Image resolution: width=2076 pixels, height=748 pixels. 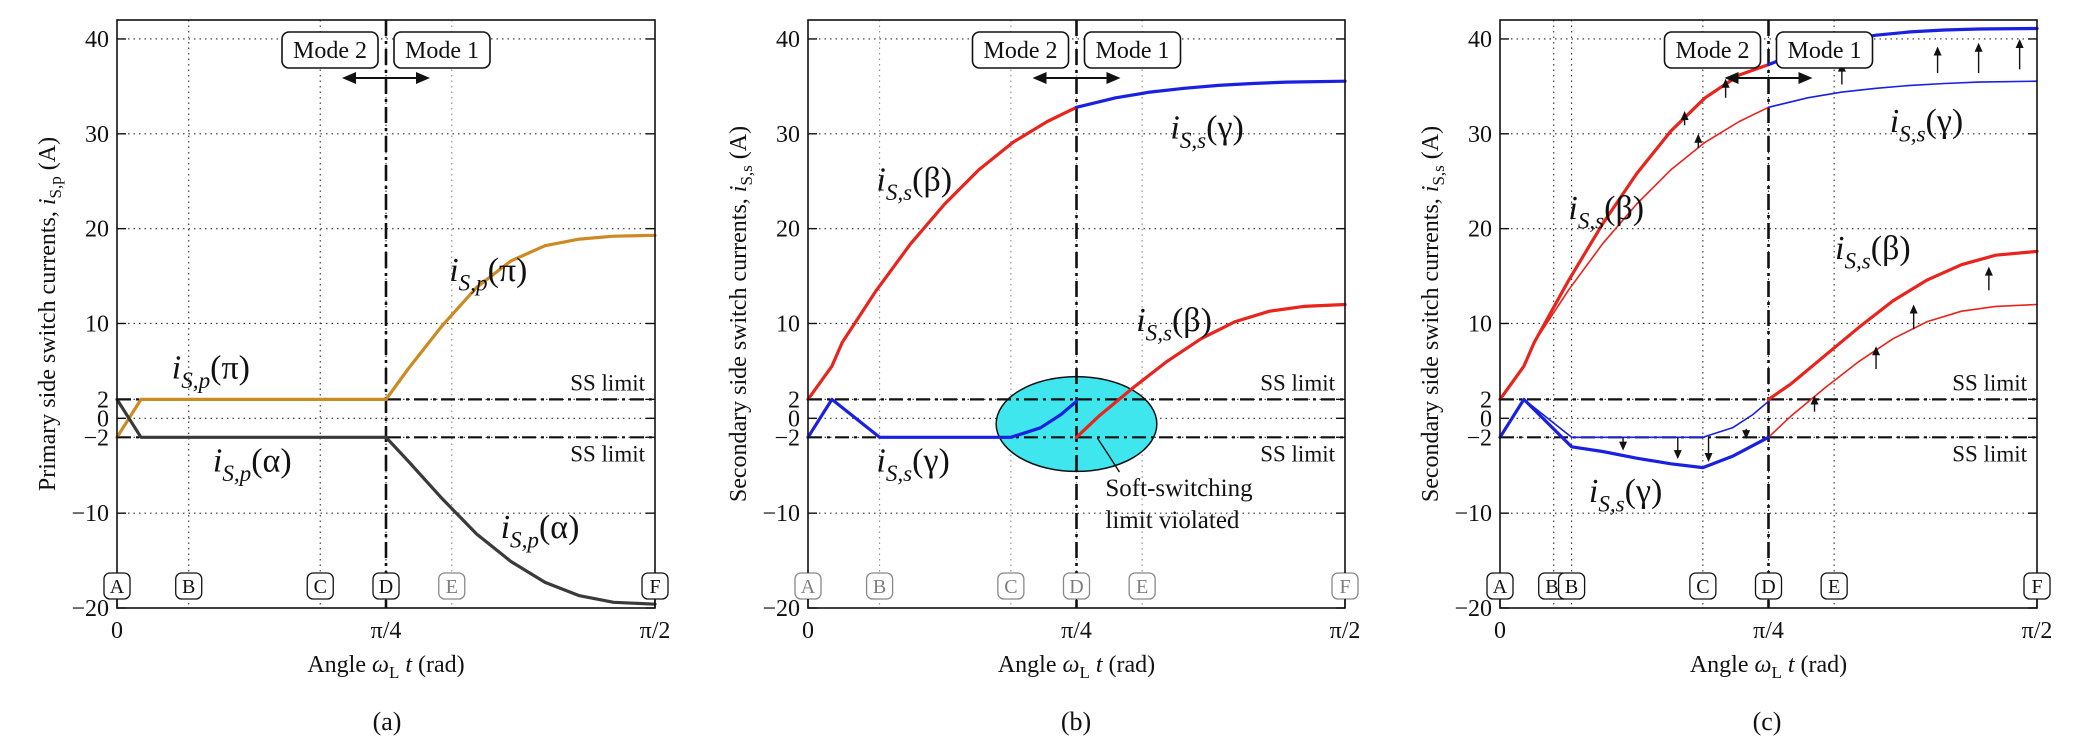 What do you see at coordinates (1480, 40) in the screenshot?
I see `y-tick-label: 40` at bounding box center [1480, 40].